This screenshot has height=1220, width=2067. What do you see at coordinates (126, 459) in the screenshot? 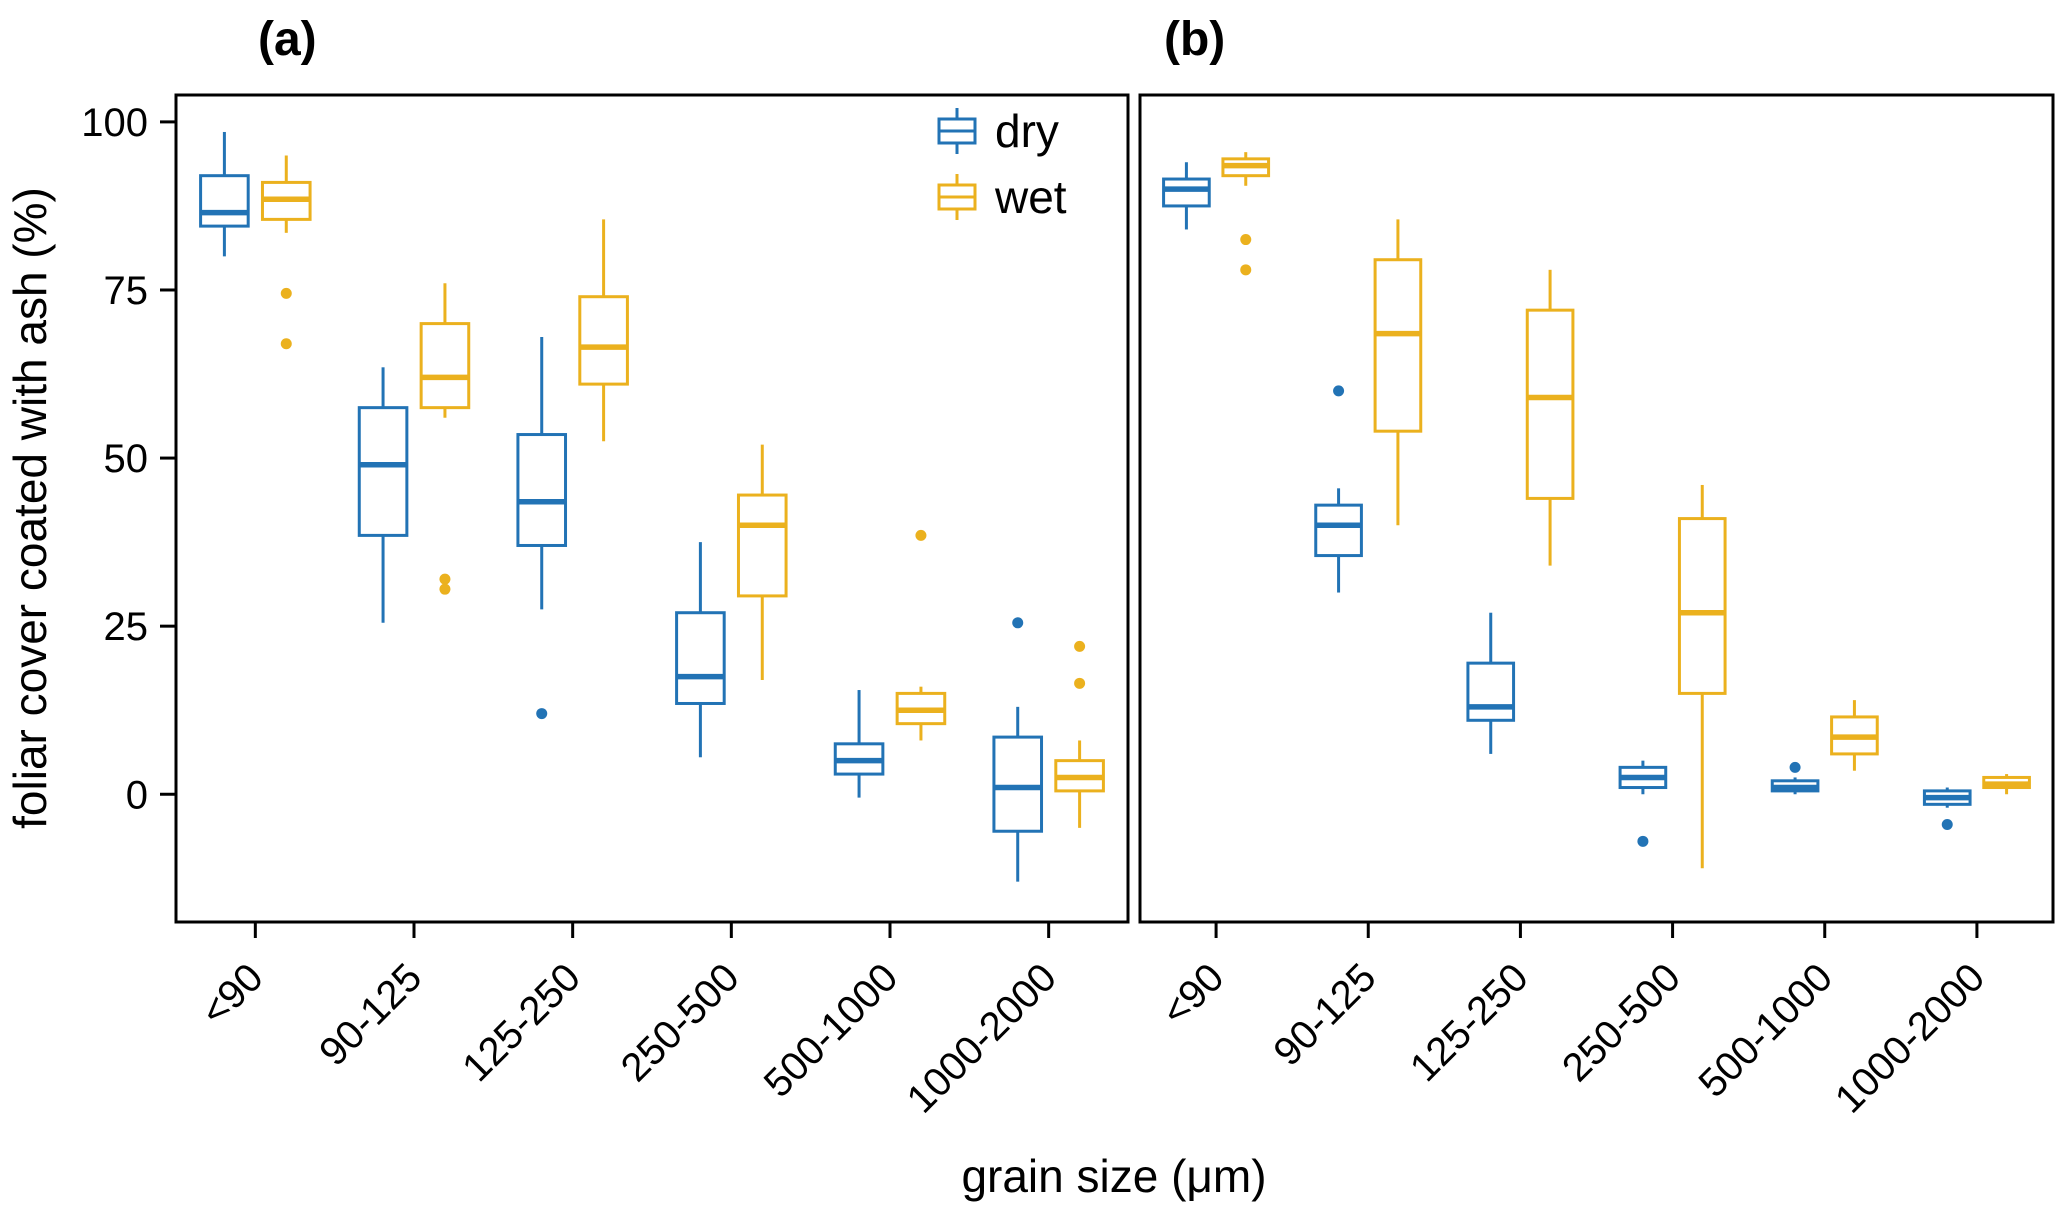
I see `y-tick-label: 50` at bounding box center [126, 459].